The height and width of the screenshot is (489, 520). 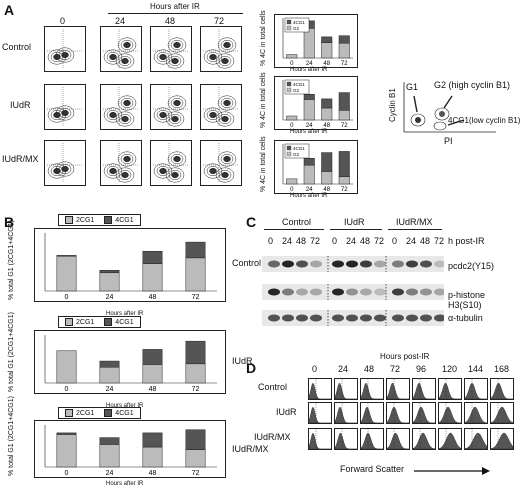 What do you see at coordinates (502, 439) in the screenshot?
I see `d-hist-iudr/mx-168` at bounding box center [502, 439].